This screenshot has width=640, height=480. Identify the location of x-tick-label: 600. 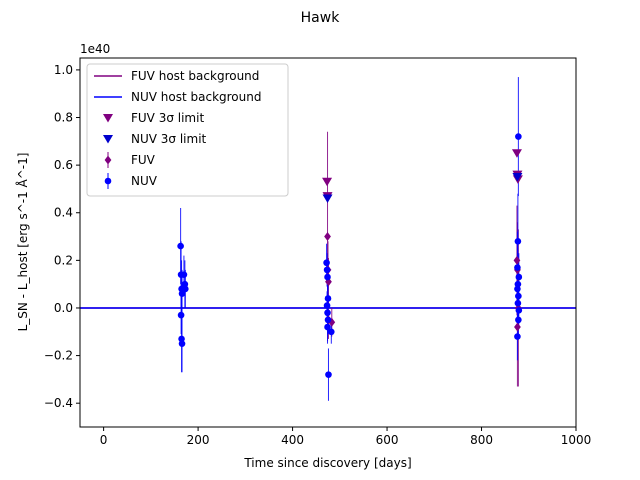
(387, 440).